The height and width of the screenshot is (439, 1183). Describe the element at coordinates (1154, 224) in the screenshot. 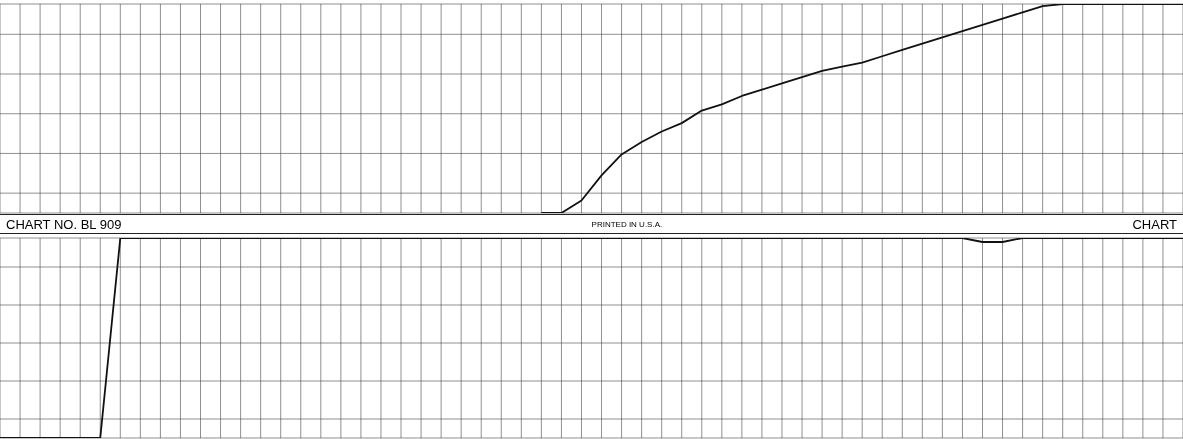

I see `text: CHART` at that location.